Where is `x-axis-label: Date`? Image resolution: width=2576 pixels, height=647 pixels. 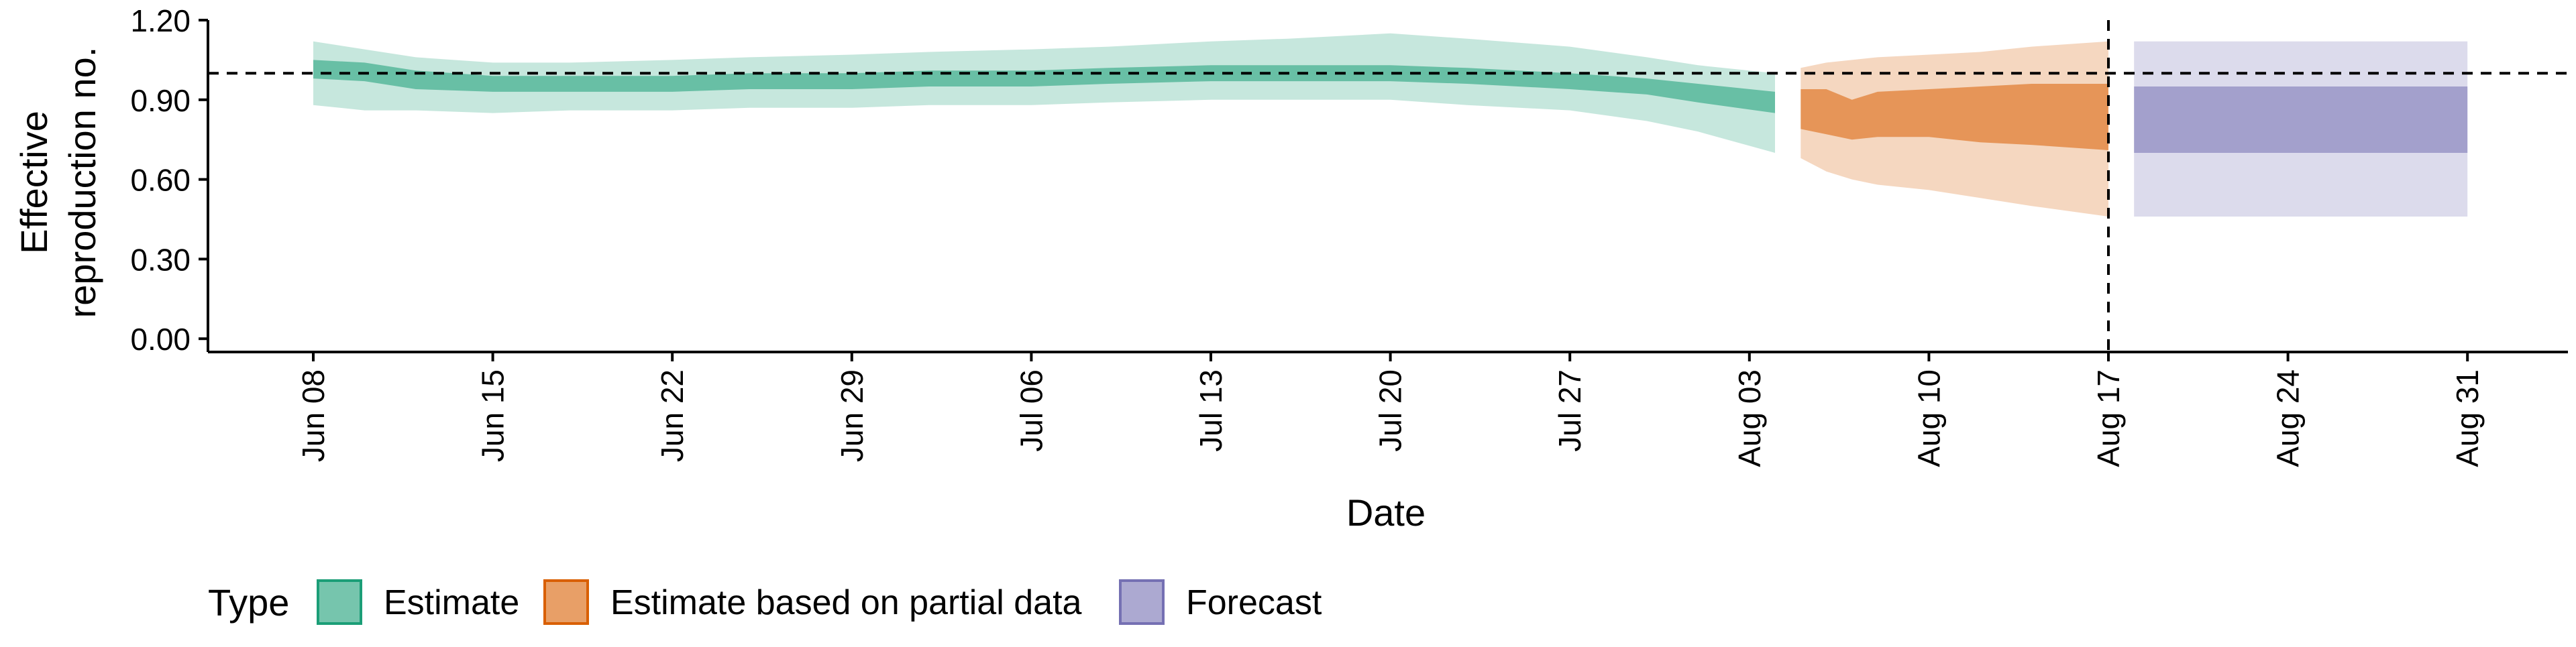
x-axis-label: Date is located at coordinates (1386, 512).